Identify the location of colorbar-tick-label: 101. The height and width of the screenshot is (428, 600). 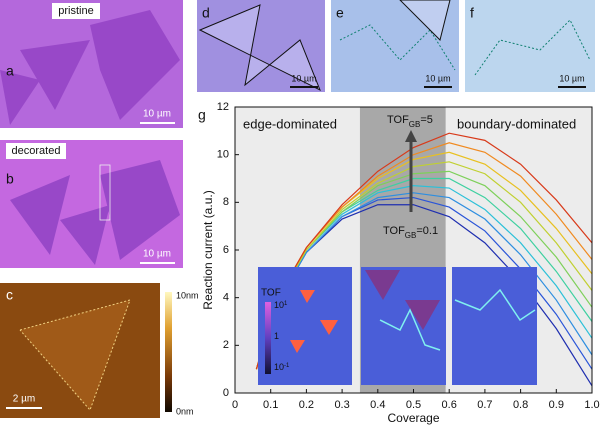
(281, 305).